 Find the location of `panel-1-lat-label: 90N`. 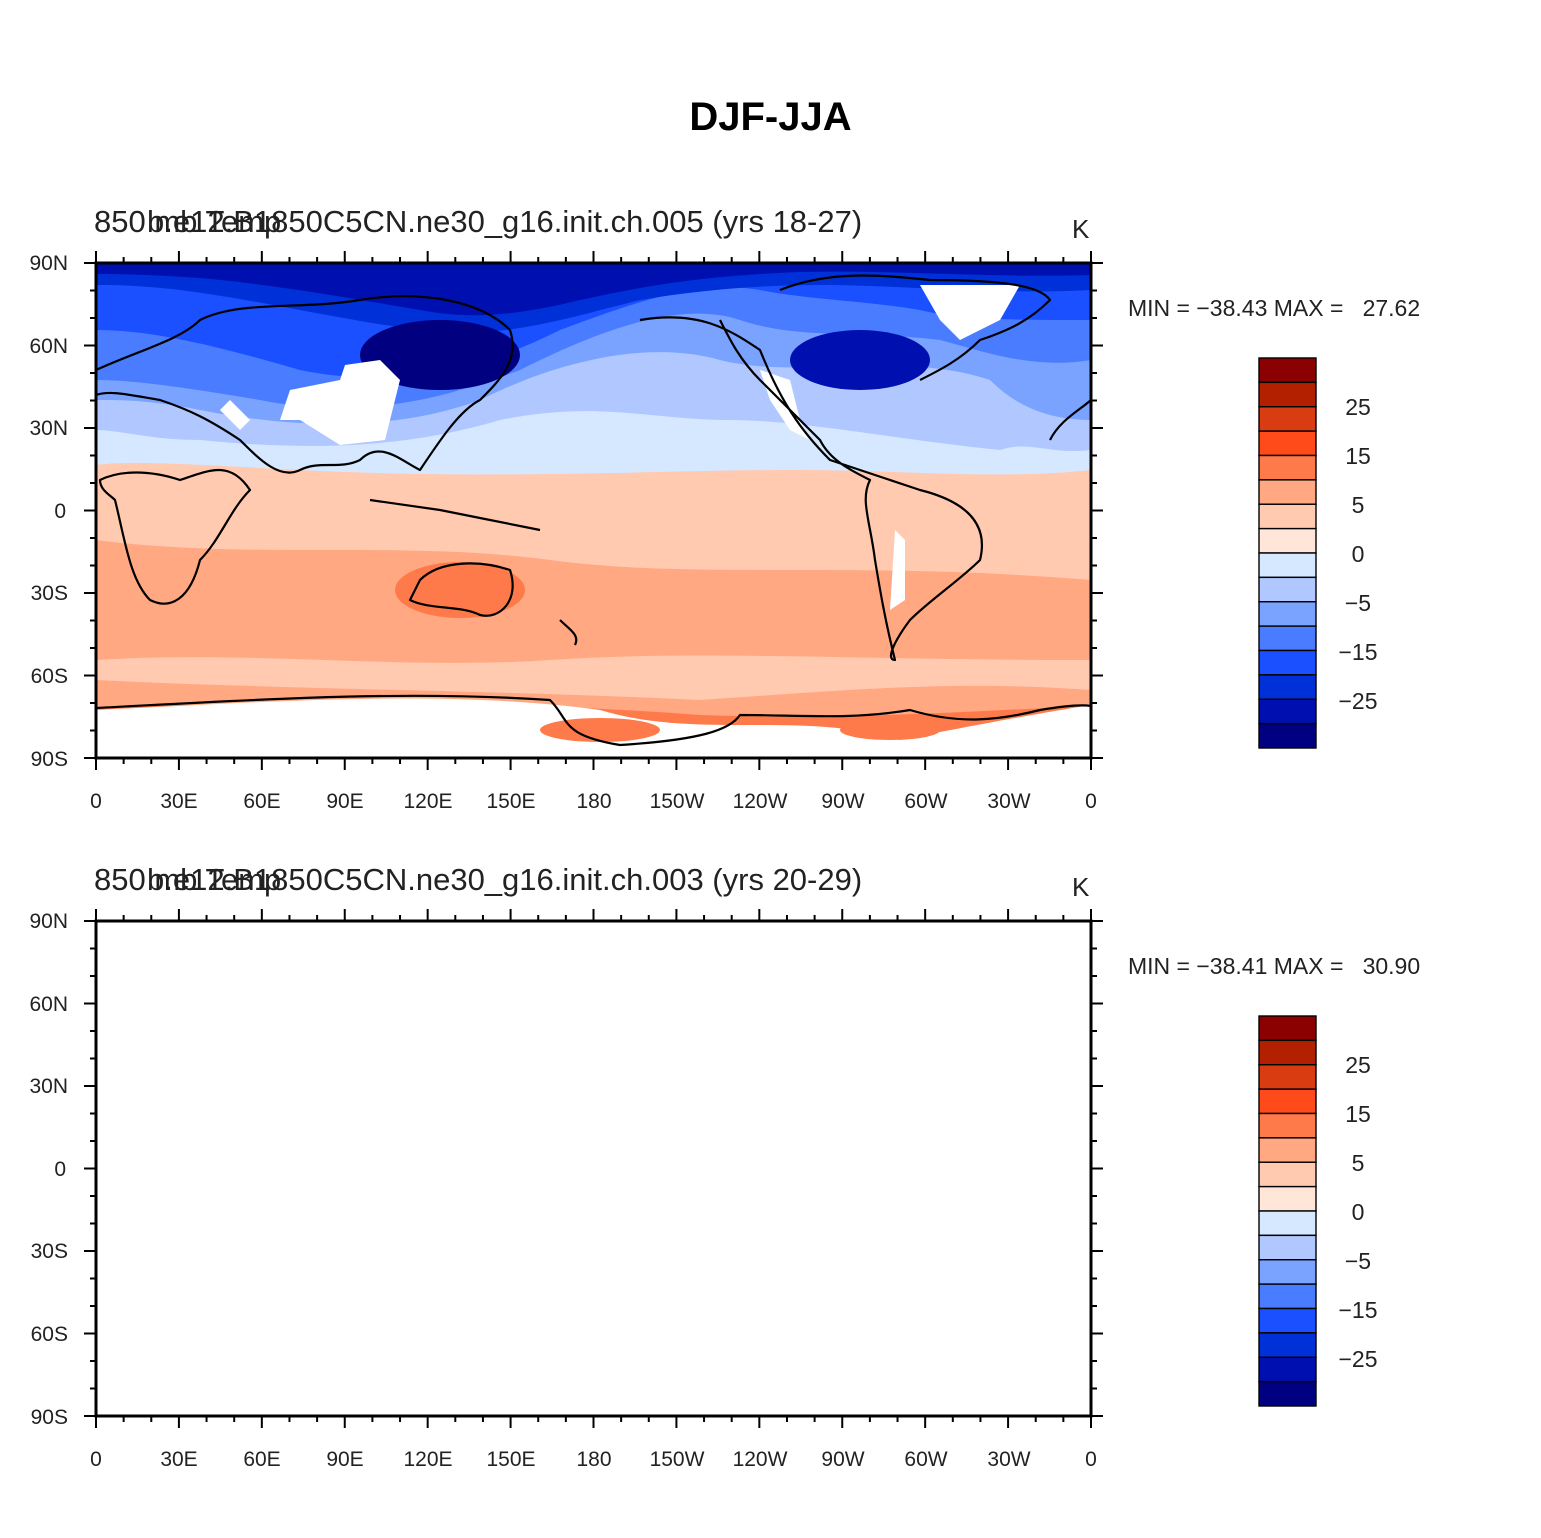

panel-1-lat-label: 90N is located at coordinates (48, 263).